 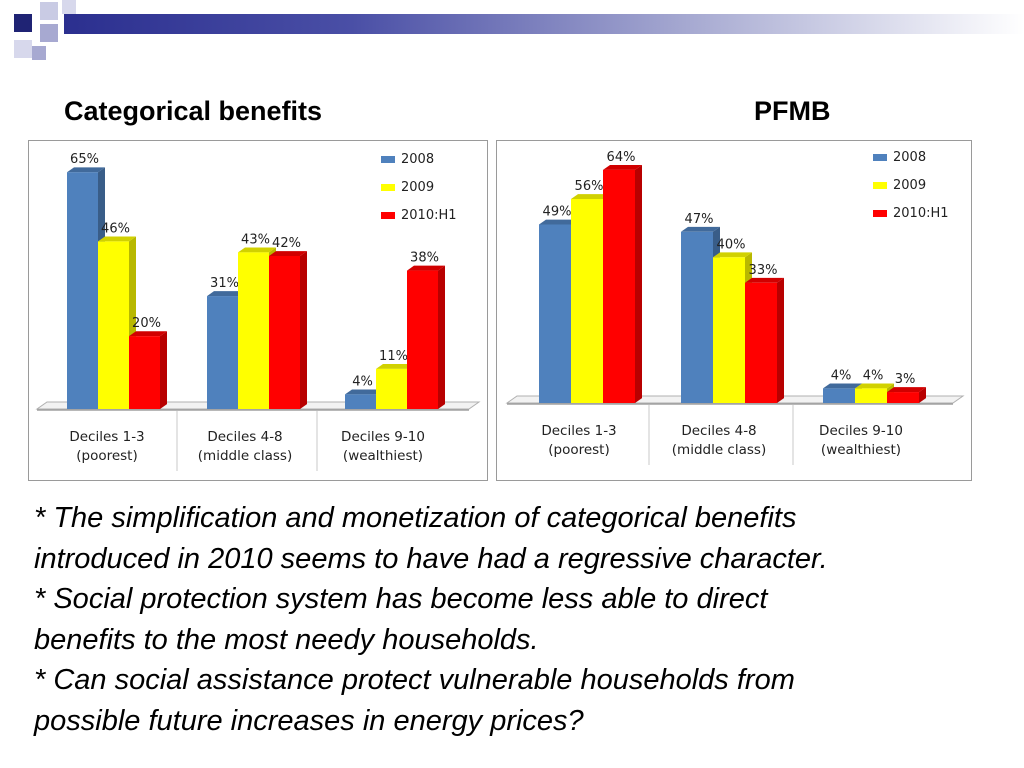 What do you see at coordinates (255, 239) in the screenshot?
I see `data-label: 43%` at bounding box center [255, 239].